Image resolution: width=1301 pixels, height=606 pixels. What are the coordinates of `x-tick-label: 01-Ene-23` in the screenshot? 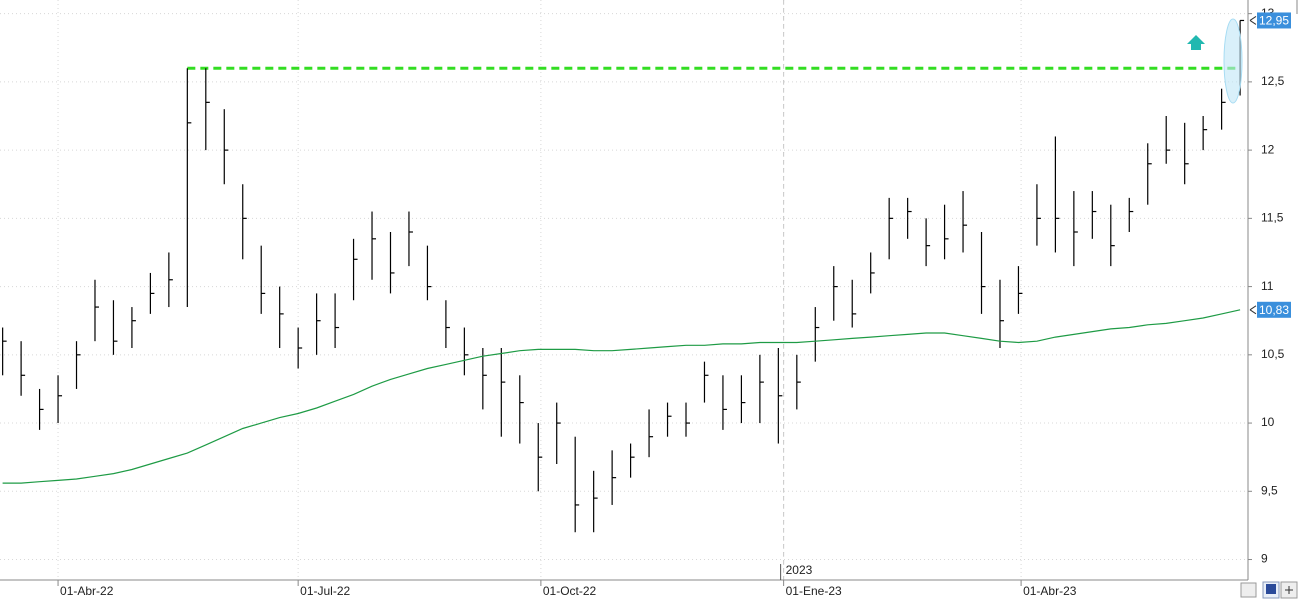 It's located at (814, 591).